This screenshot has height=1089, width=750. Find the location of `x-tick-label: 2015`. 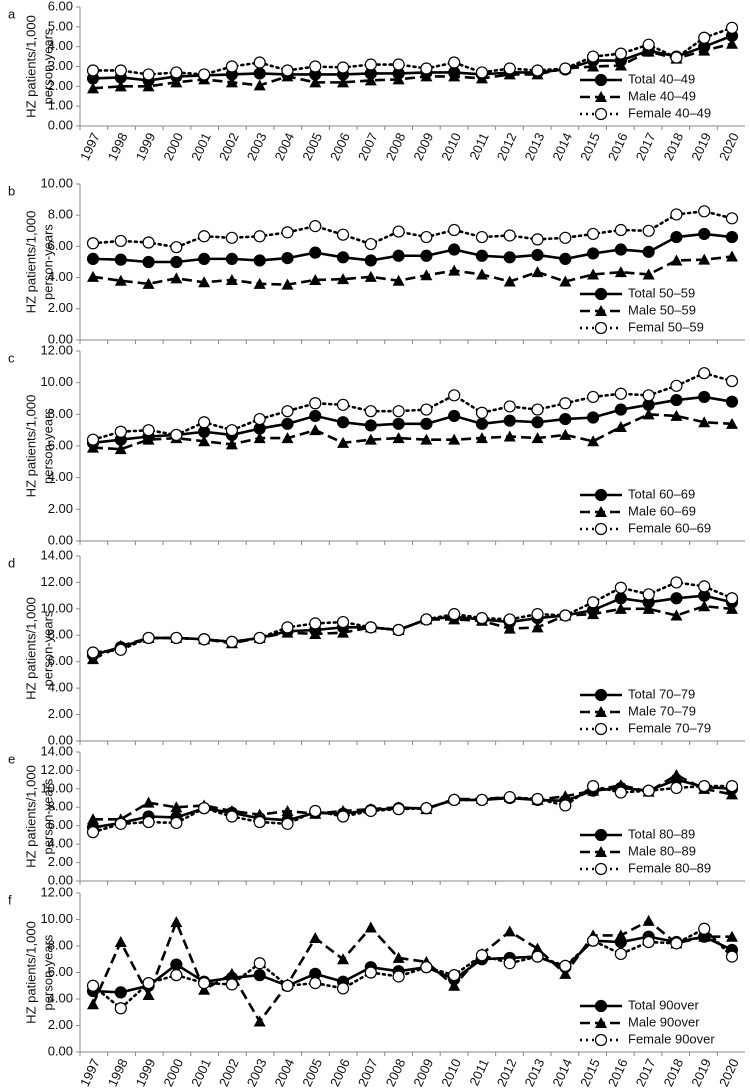

x-tick-label: 2015 is located at coordinates (590, 1072).